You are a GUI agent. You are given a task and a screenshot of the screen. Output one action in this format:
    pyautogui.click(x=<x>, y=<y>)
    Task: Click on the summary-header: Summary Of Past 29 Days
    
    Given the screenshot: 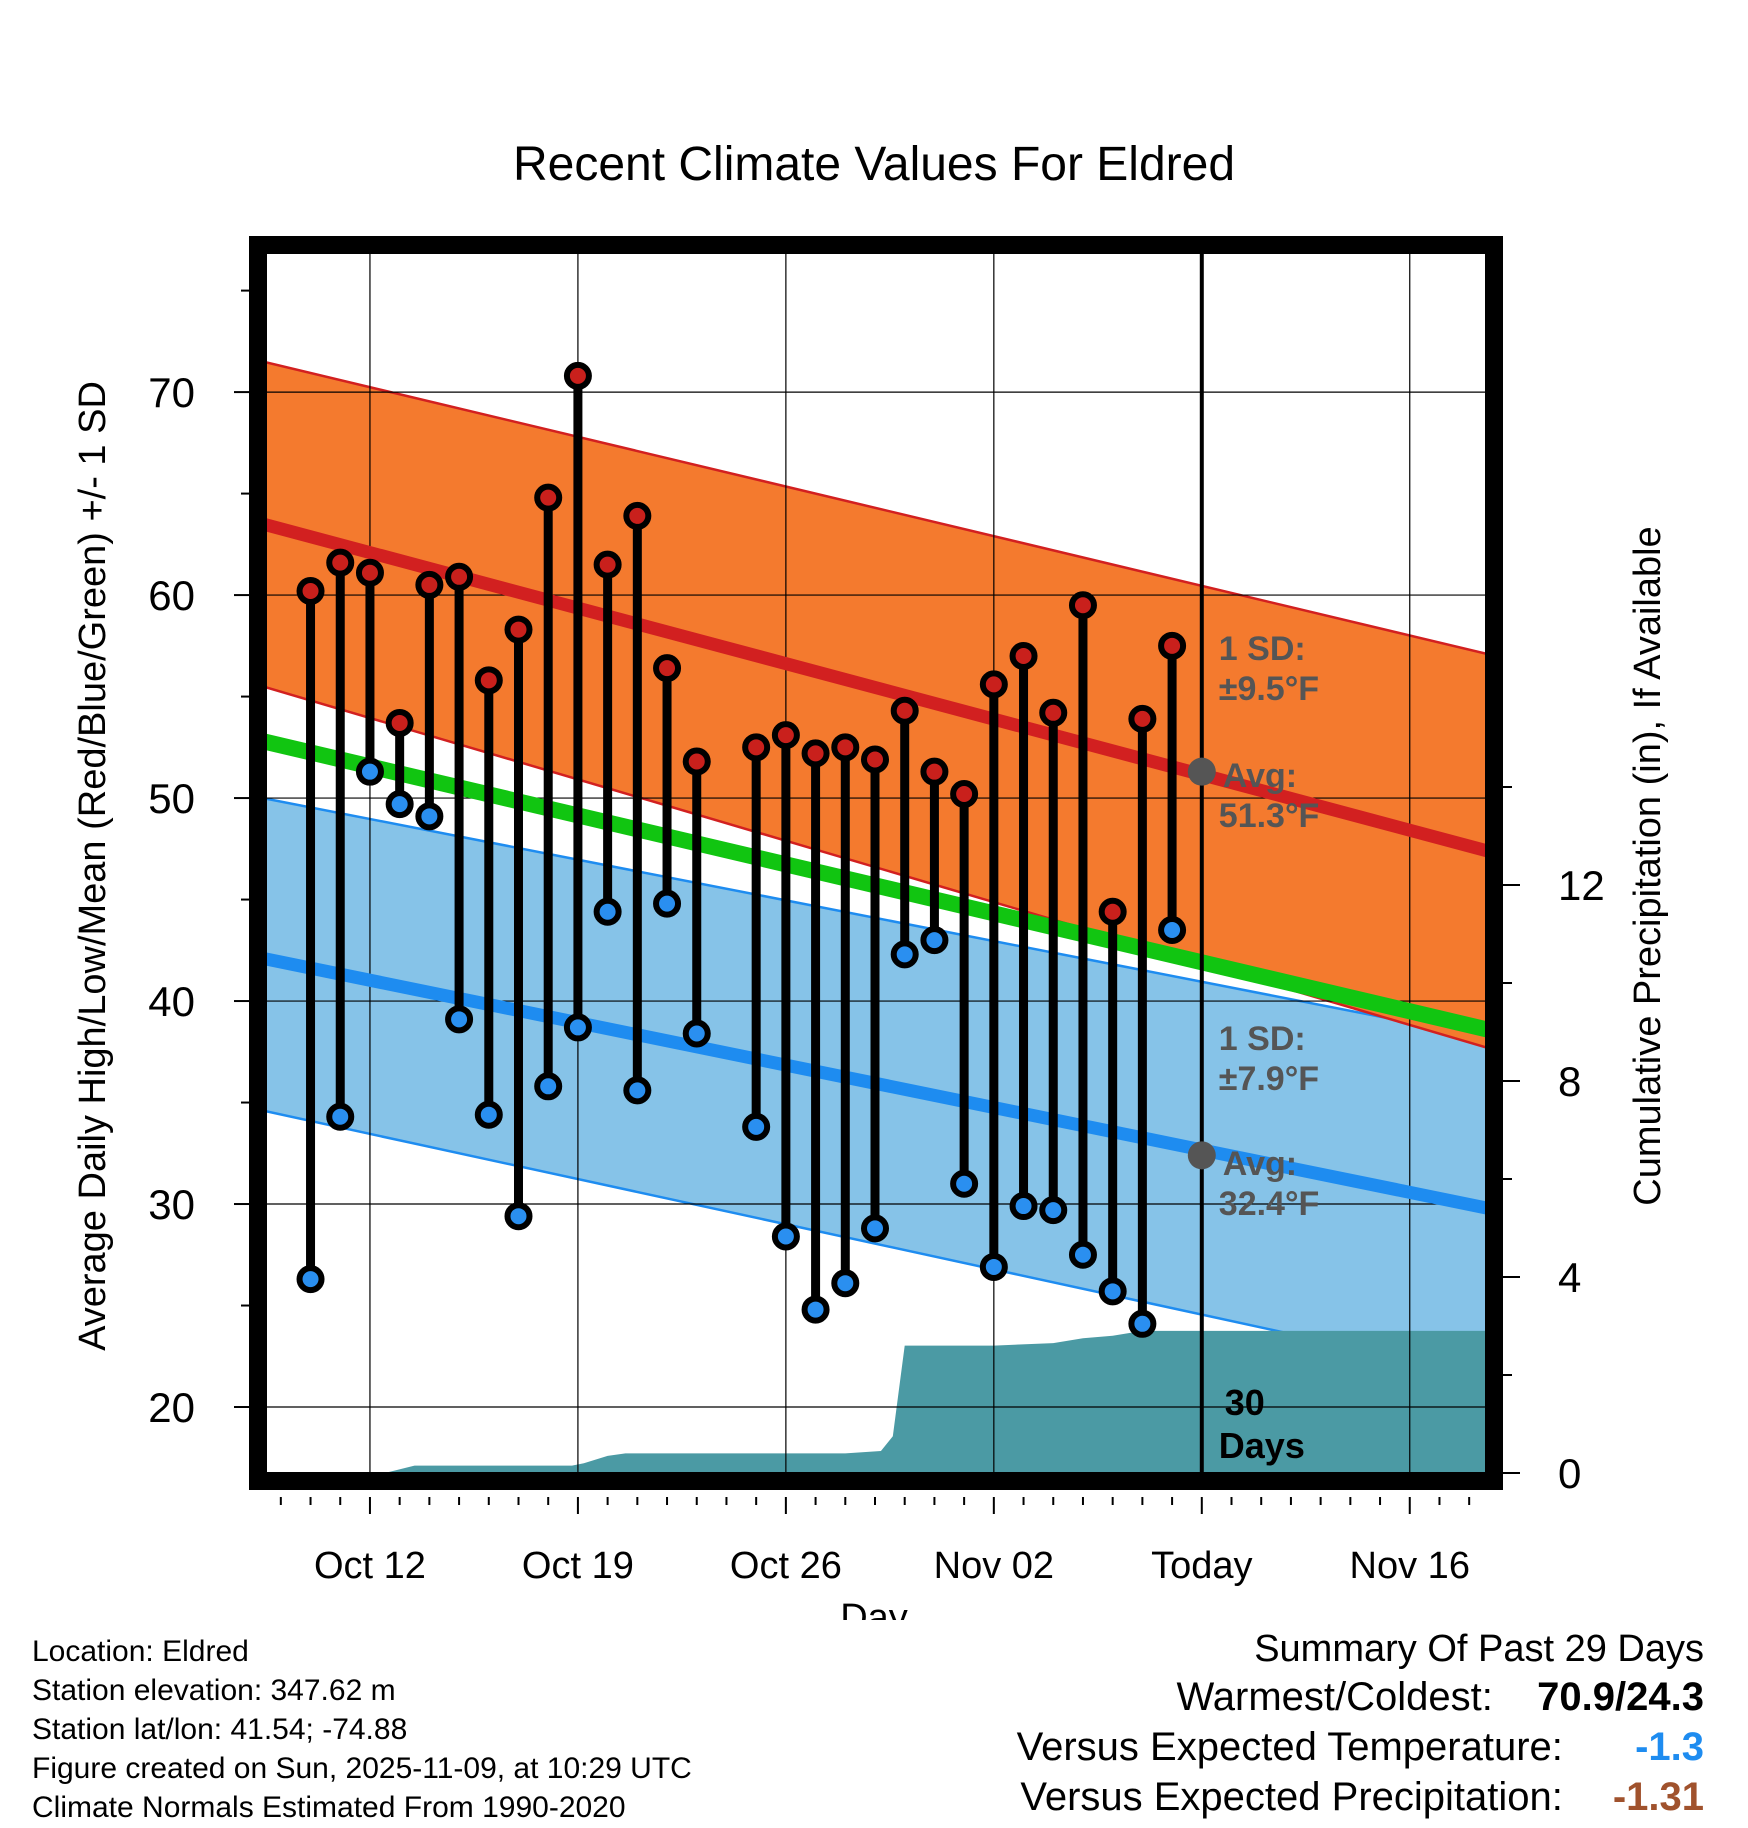 What is the action you would take?
    pyautogui.click(x=1479, y=1649)
    